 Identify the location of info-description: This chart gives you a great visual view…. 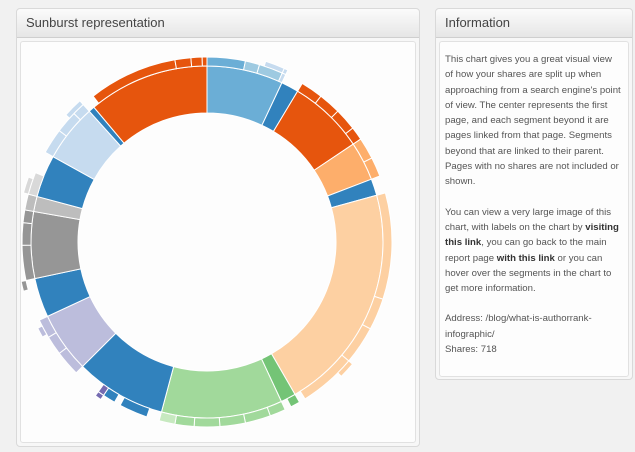
(533, 121).